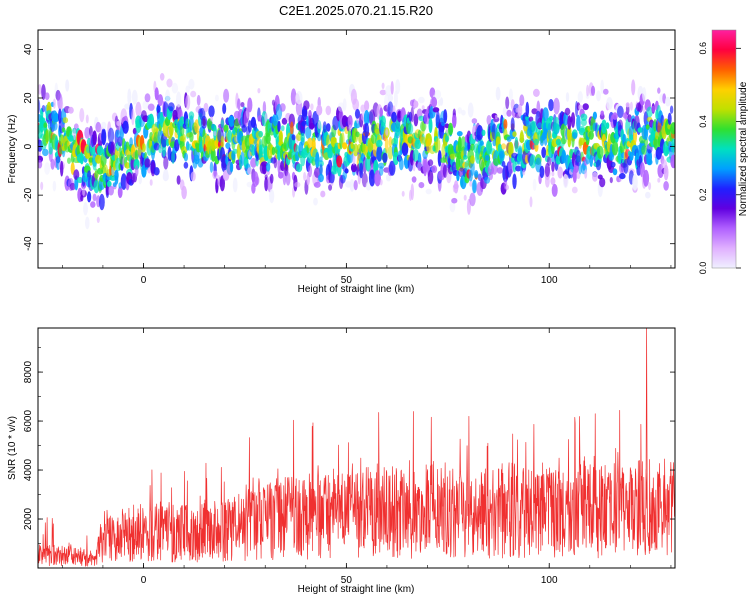 The width and height of the screenshot is (750, 600). Describe the element at coordinates (743, 148) in the screenshot. I see `colorbar-label: Normalized spectral amplitude` at that location.